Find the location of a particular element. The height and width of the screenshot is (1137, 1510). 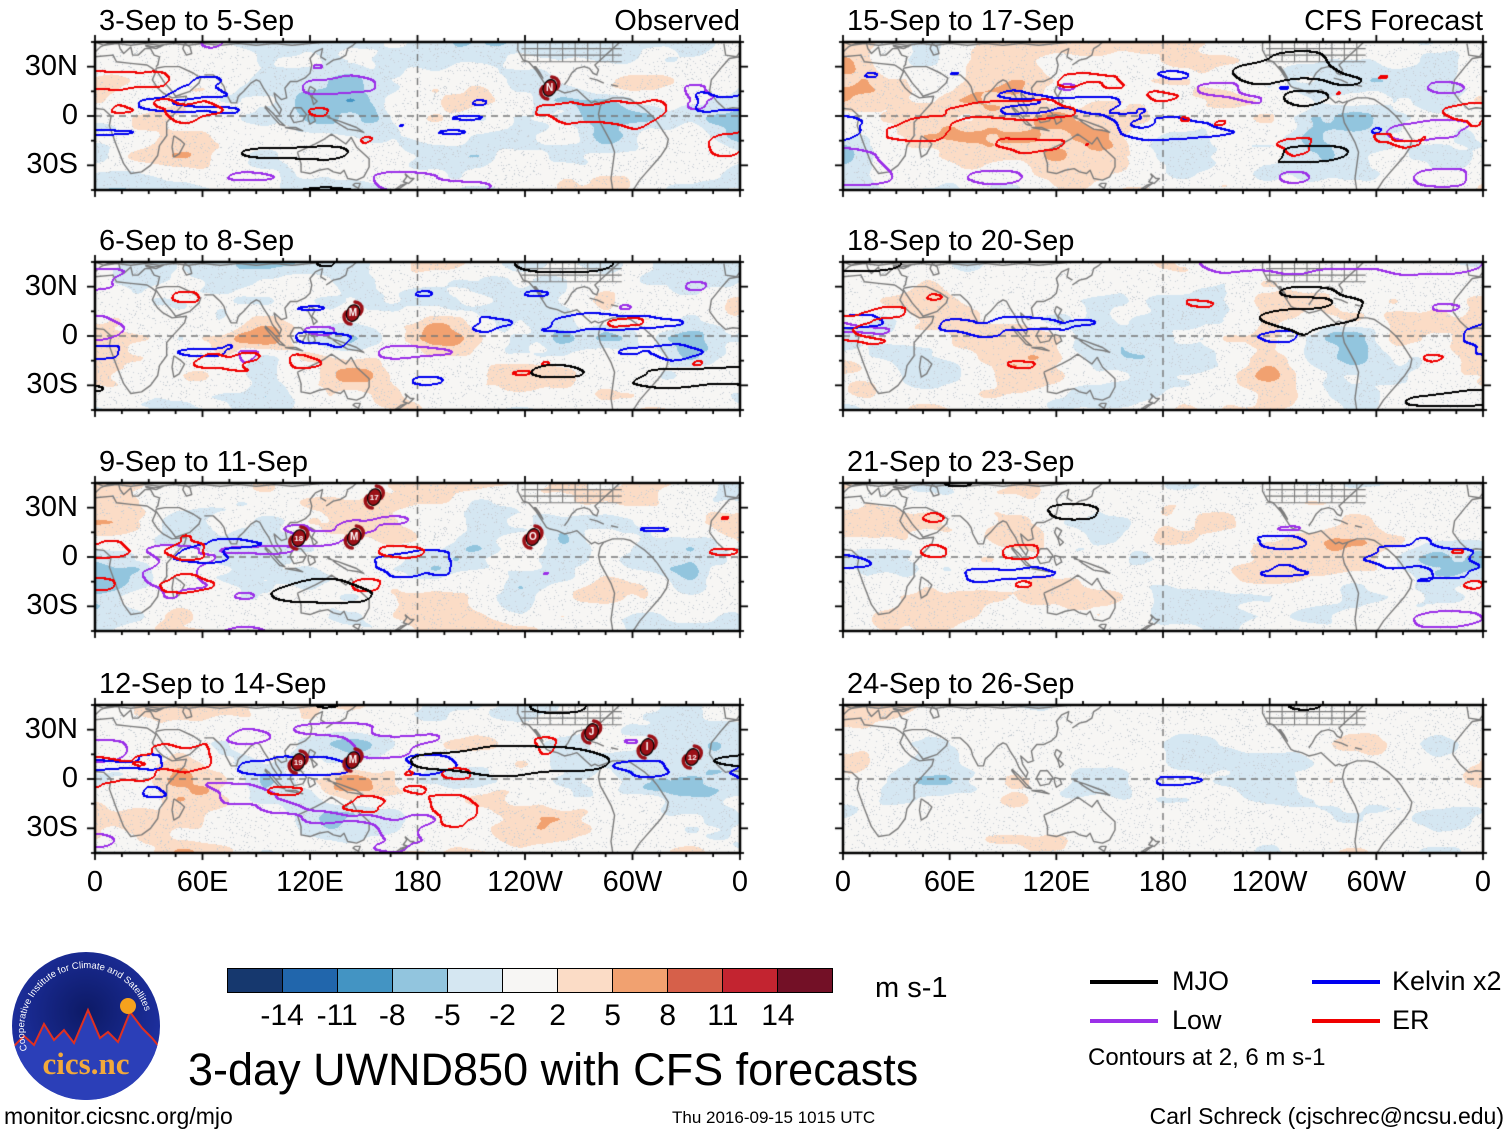

column-header: Observed is located at coordinates (677, 21).